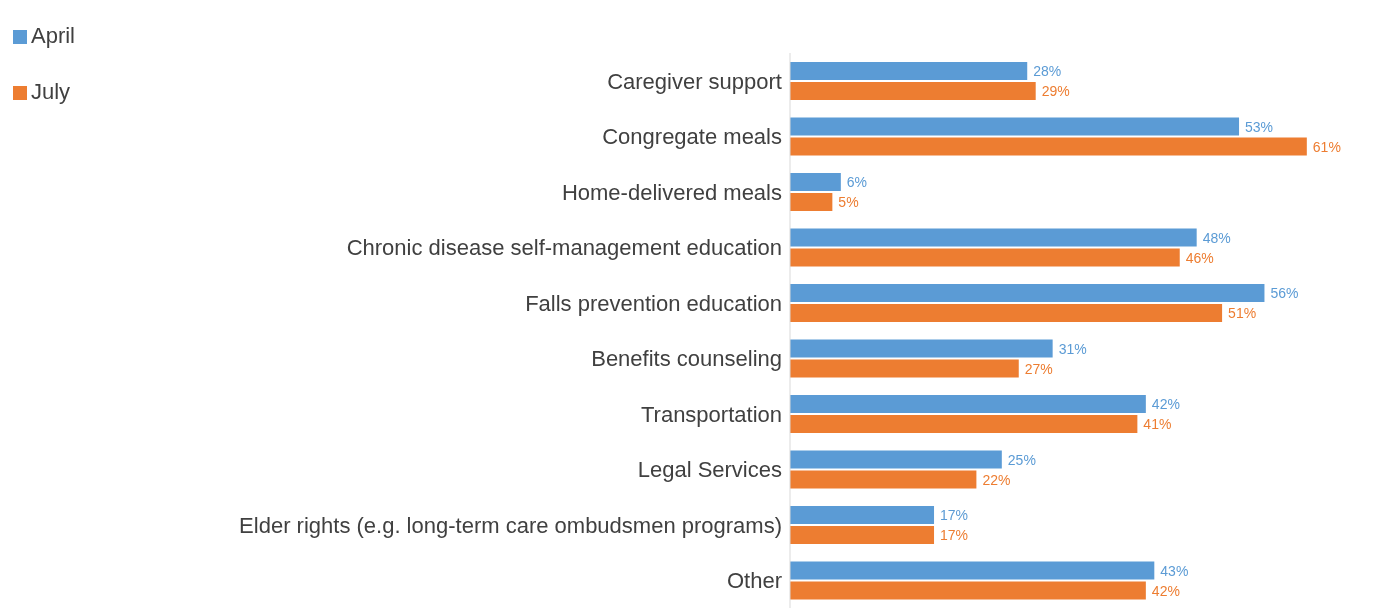 The width and height of the screenshot is (1391, 615). Describe the element at coordinates (857, 182) in the screenshot. I see `data-label: 6%` at that location.